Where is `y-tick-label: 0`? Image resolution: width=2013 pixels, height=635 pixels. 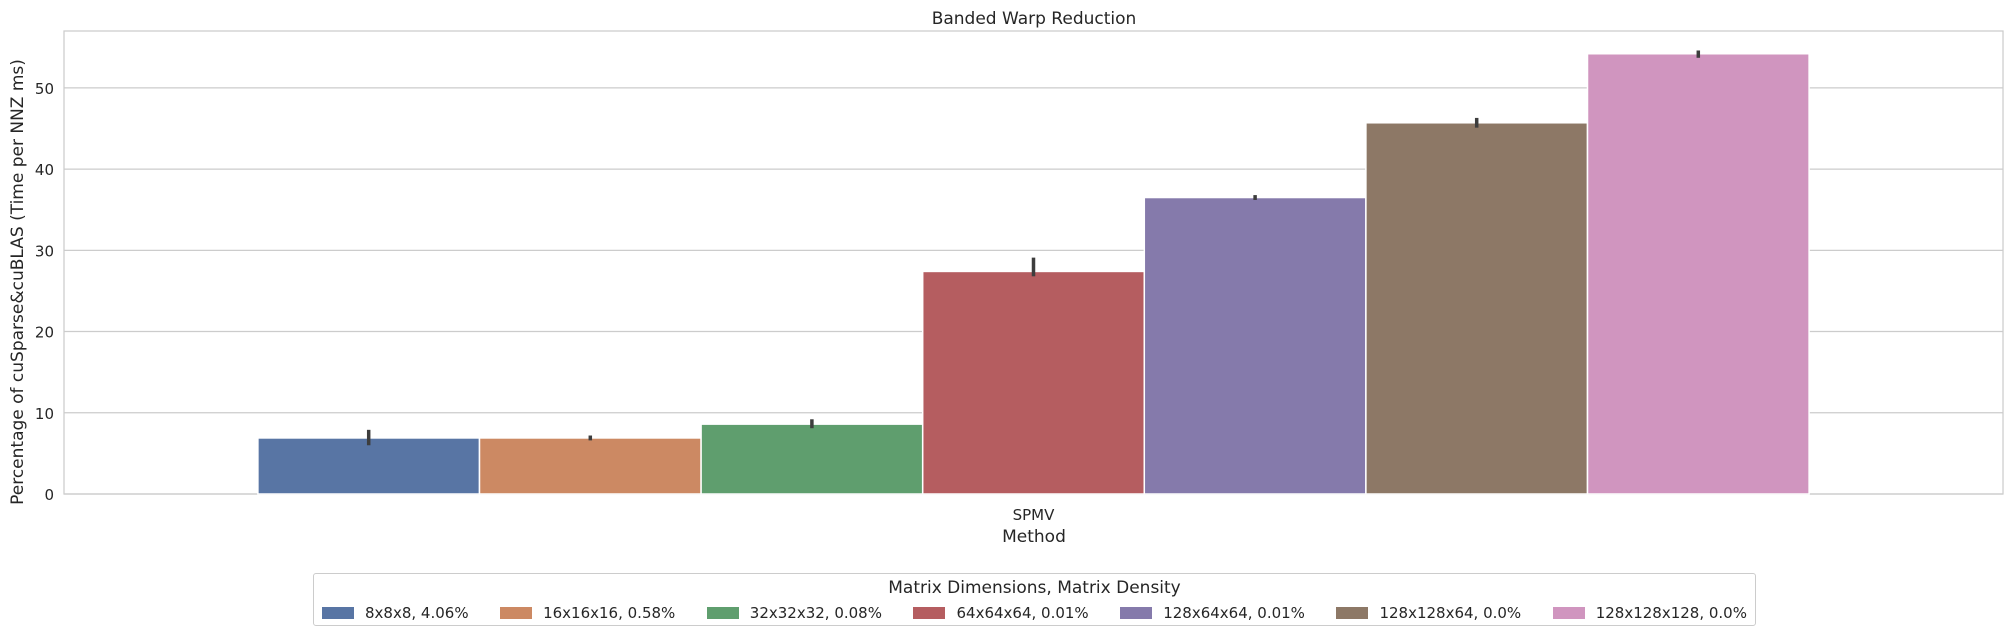
y-tick-label: 0 is located at coordinates (49, 495).